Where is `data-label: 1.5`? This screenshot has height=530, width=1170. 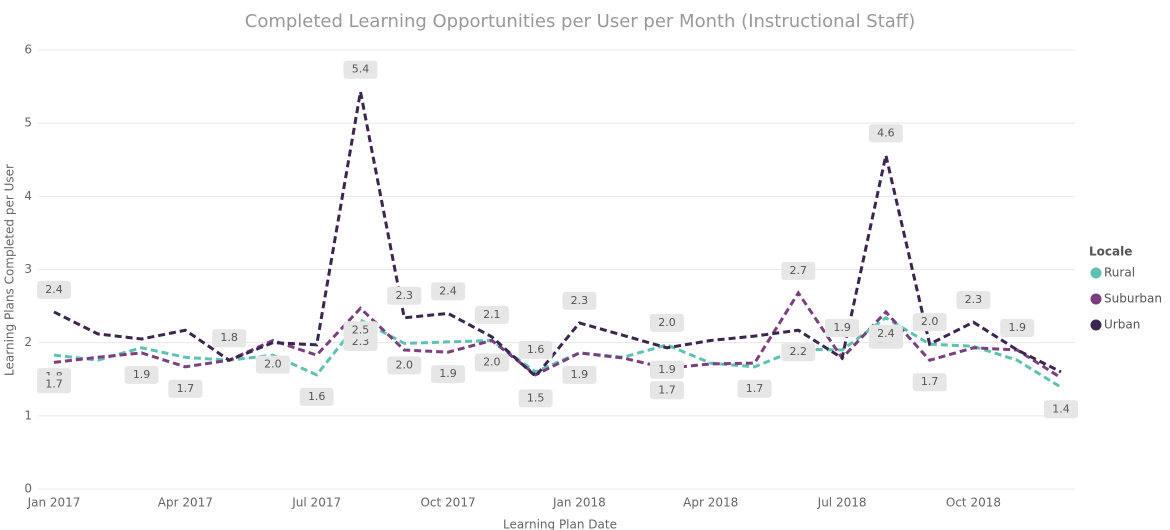 data-label: 1.5 is located at coordinates (536, 397).